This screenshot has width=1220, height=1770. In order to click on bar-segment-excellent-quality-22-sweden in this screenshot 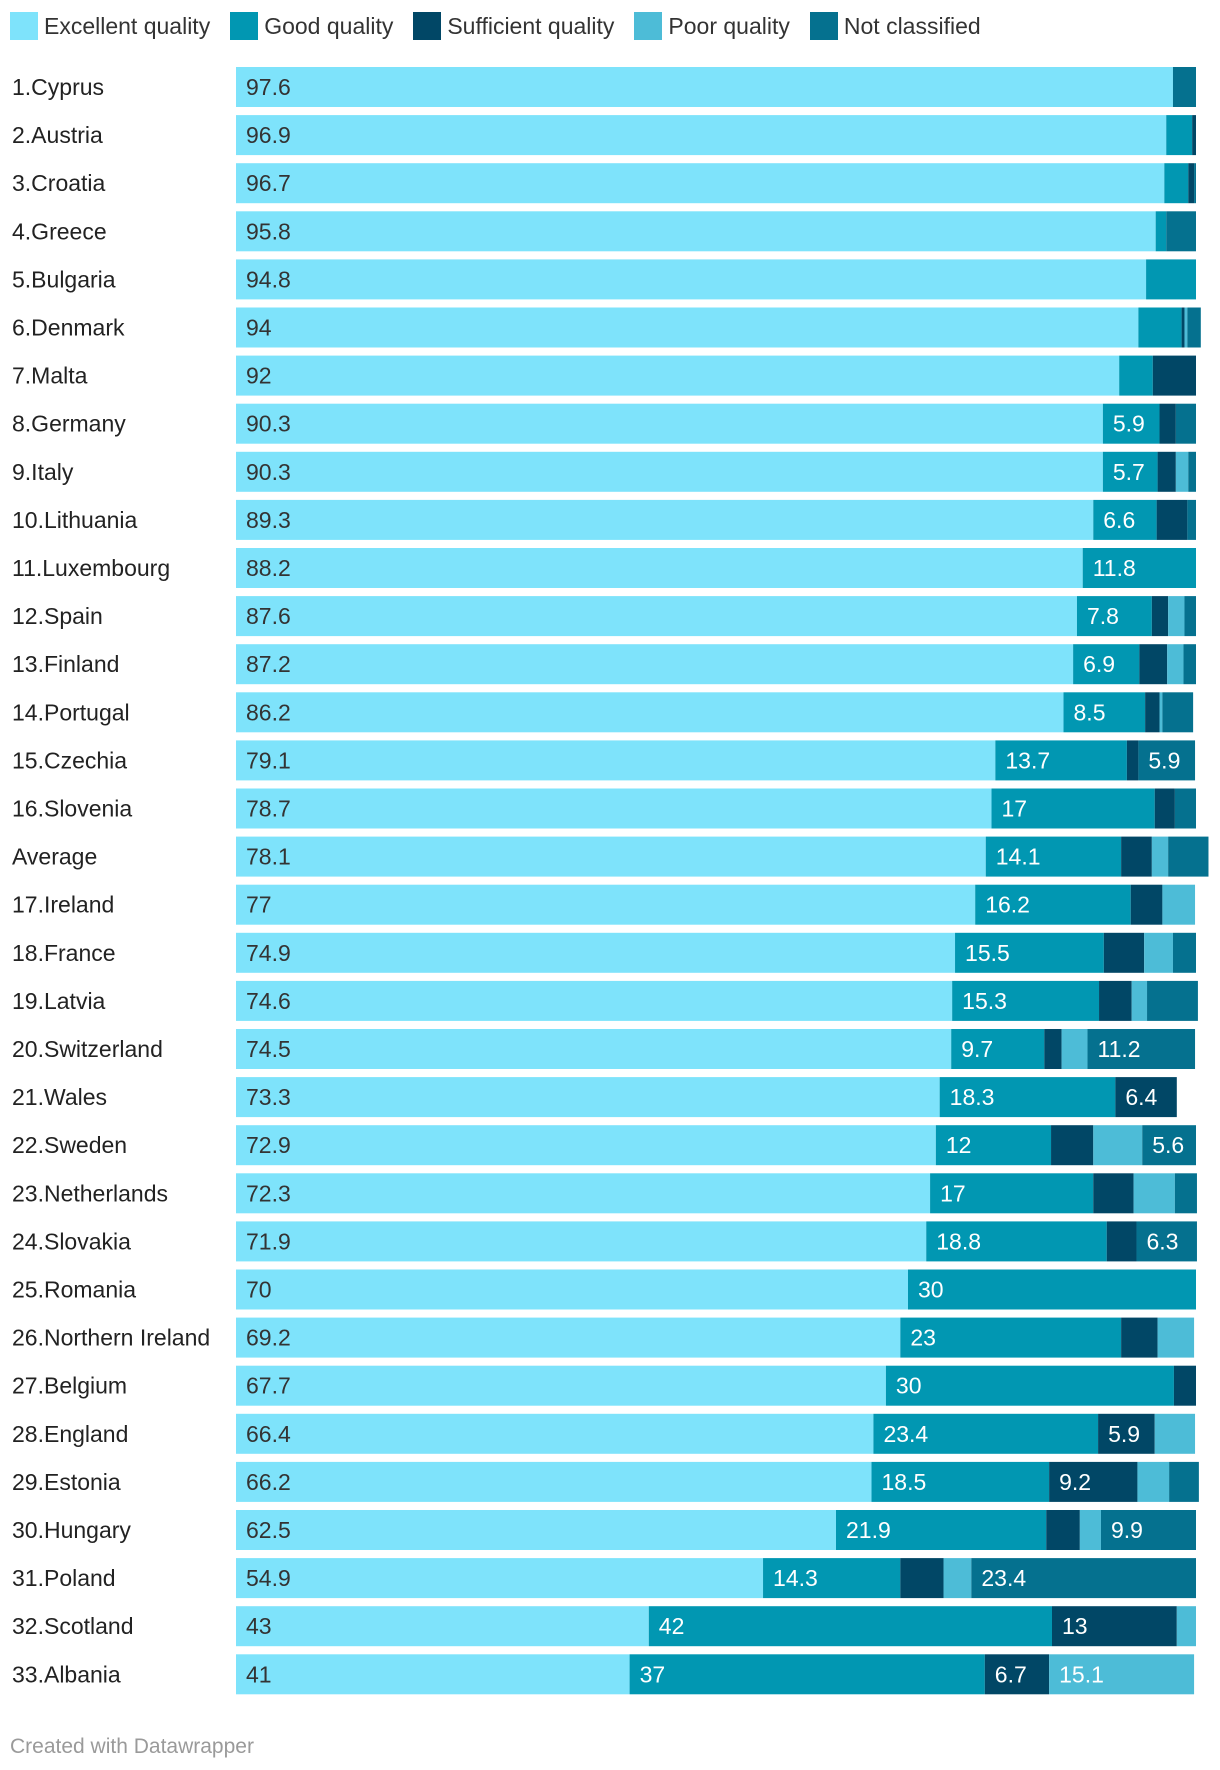, I will do `click(586, 1145)`.